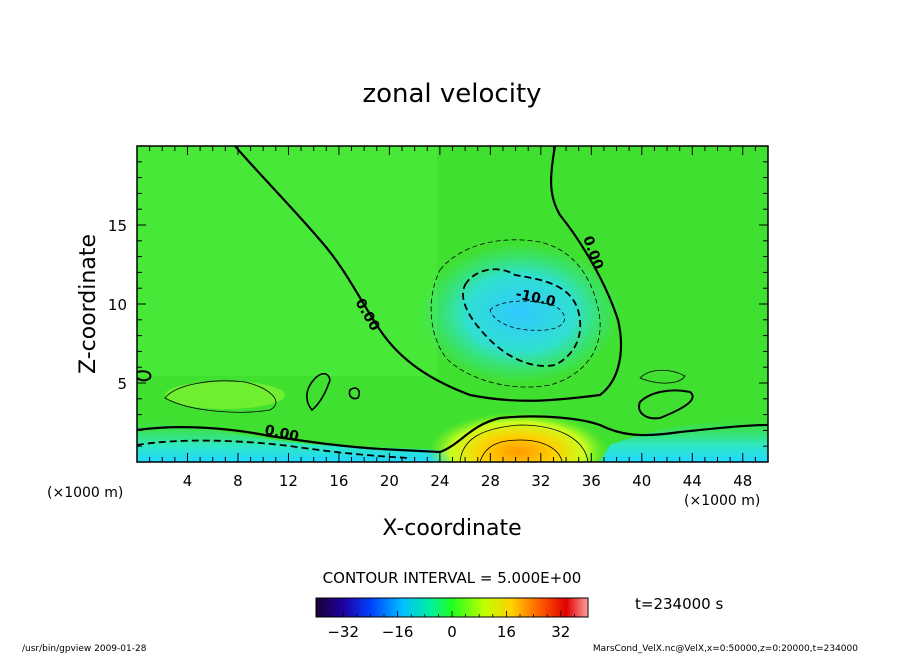  Describe the element at coordinates (88, 304) in the screenshot. I see `y-axis-title: Z-coordinate` at that location.